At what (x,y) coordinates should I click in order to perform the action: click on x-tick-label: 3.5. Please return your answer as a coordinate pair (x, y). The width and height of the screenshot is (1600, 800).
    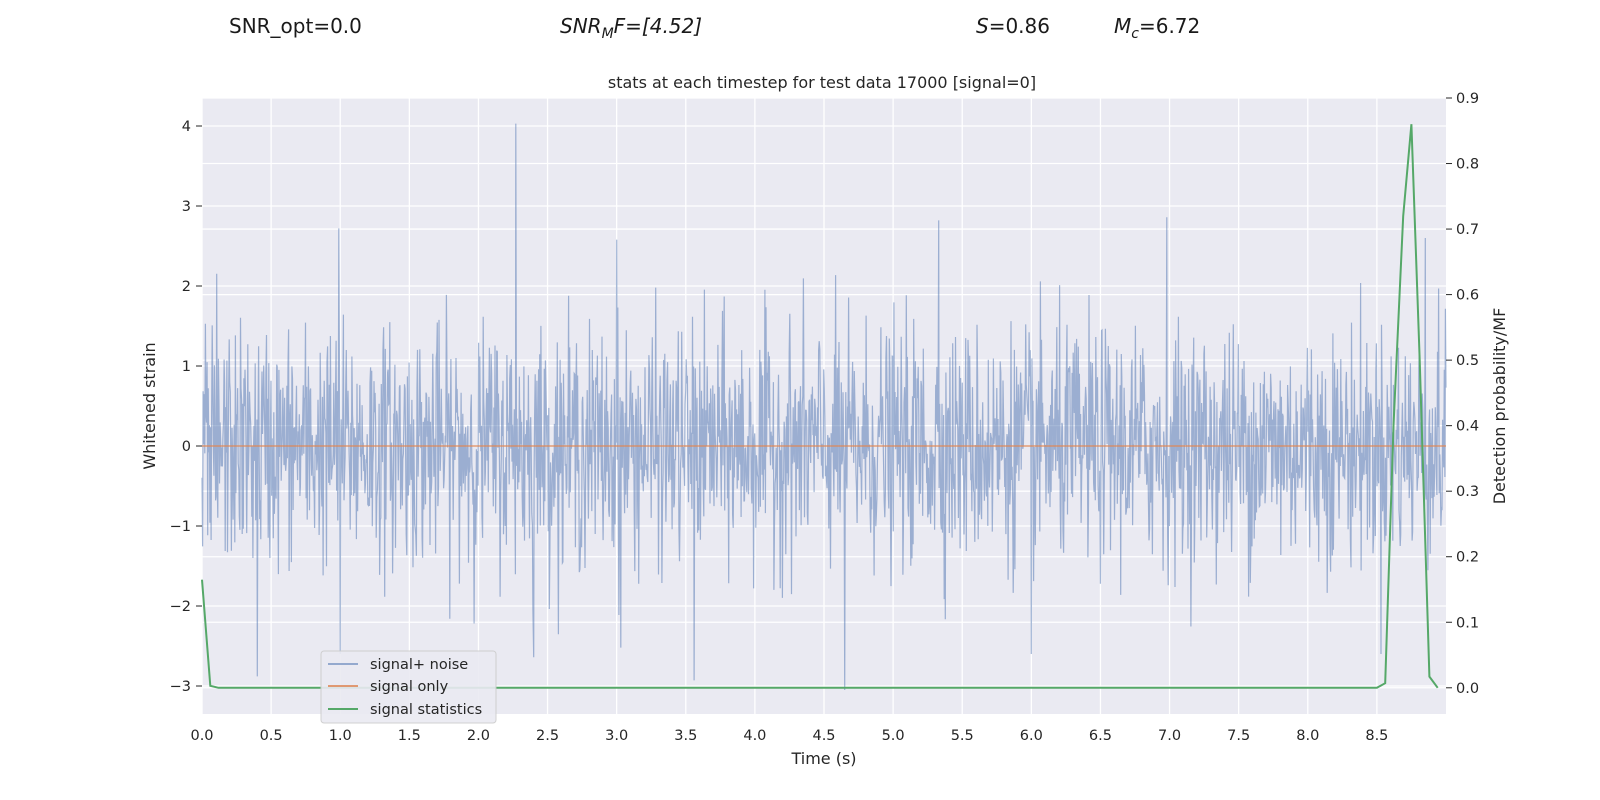
    Looking at the image, I should click on (685, 736).